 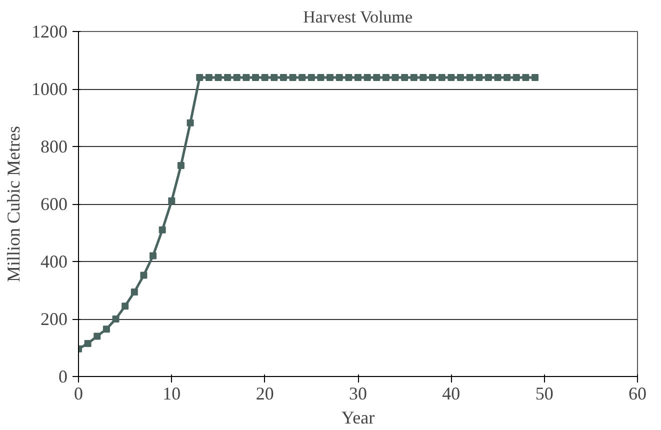 What do you see at coordinates (544, 394) in the screenshot?
I see `x-tick-label: 50` at bounding box center [544, 394].